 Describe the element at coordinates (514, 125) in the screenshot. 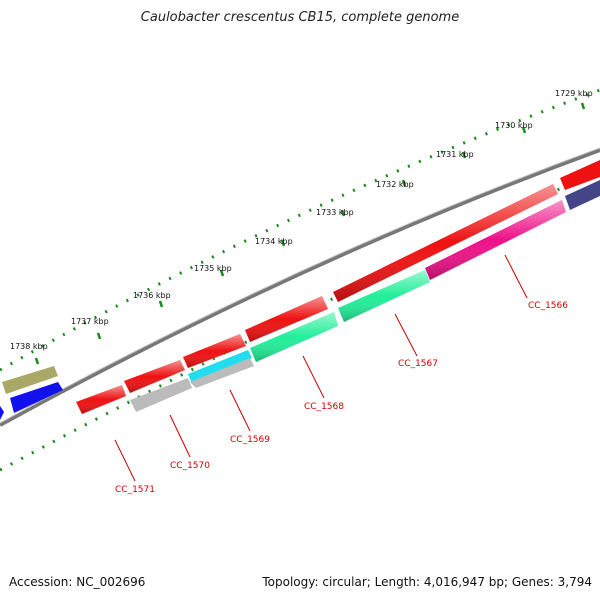

I see `kbp-label: 1730 kbp` at that location.